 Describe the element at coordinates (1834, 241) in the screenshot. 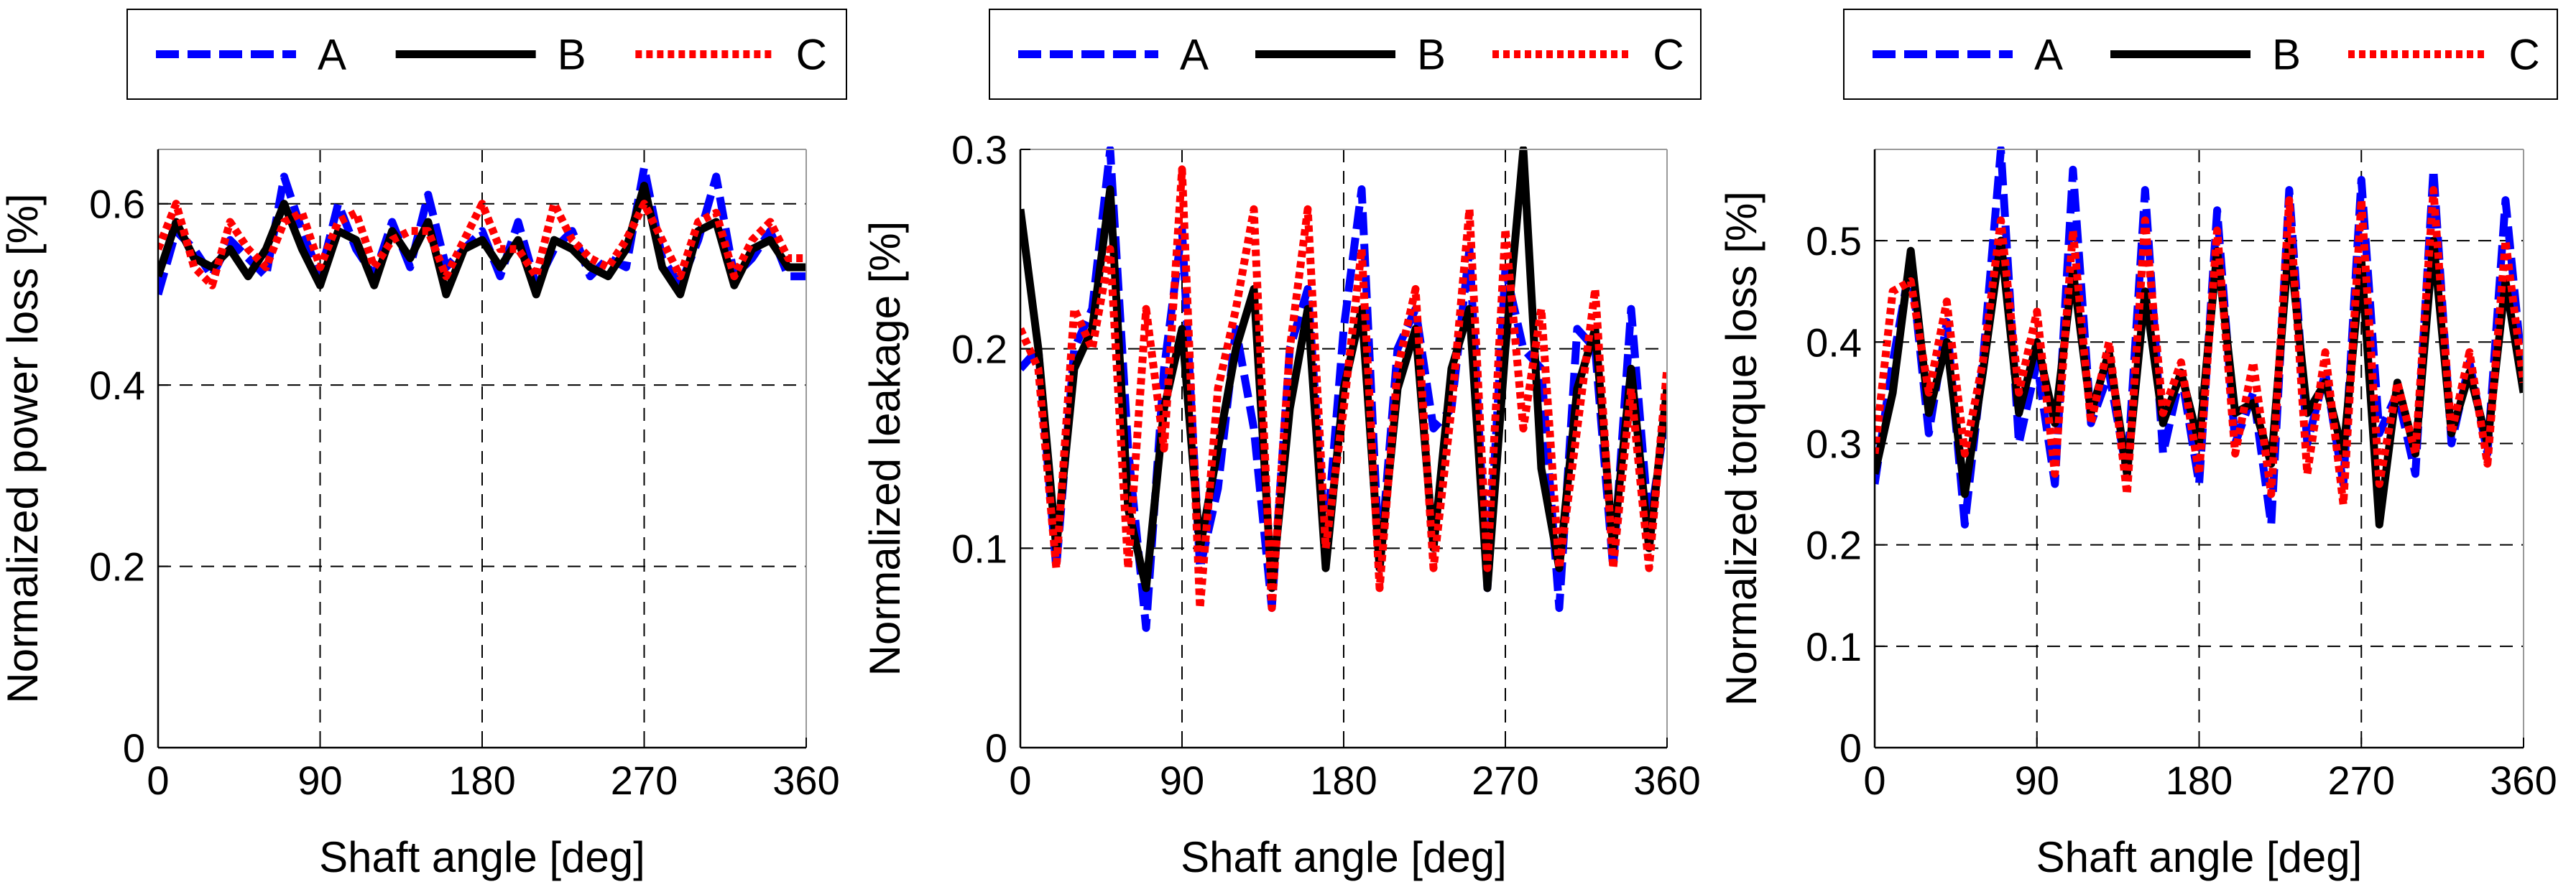

I see `y-tick-label: 0.5` at that location.